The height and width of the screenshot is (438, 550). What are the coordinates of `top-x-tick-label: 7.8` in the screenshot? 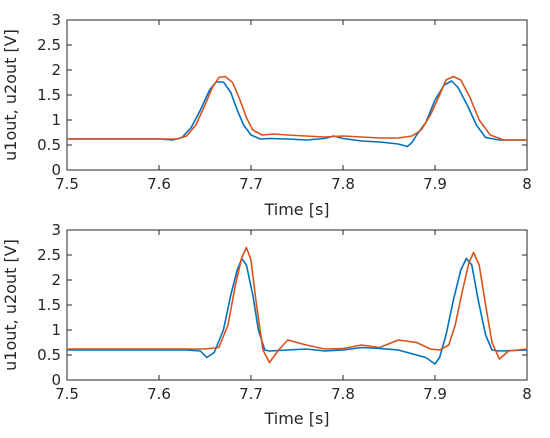 It's located at (343, 184).